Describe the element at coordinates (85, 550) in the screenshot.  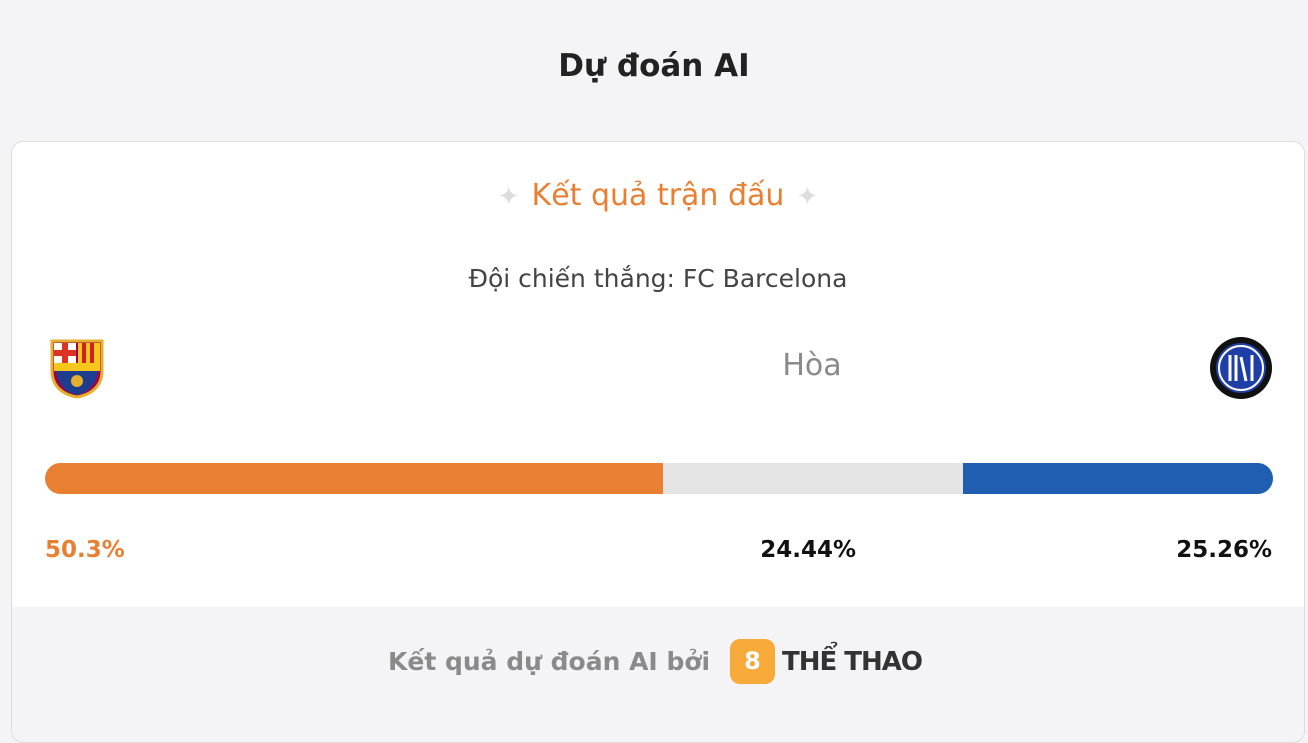
I see `home-win-label: 50.3%` at that location.